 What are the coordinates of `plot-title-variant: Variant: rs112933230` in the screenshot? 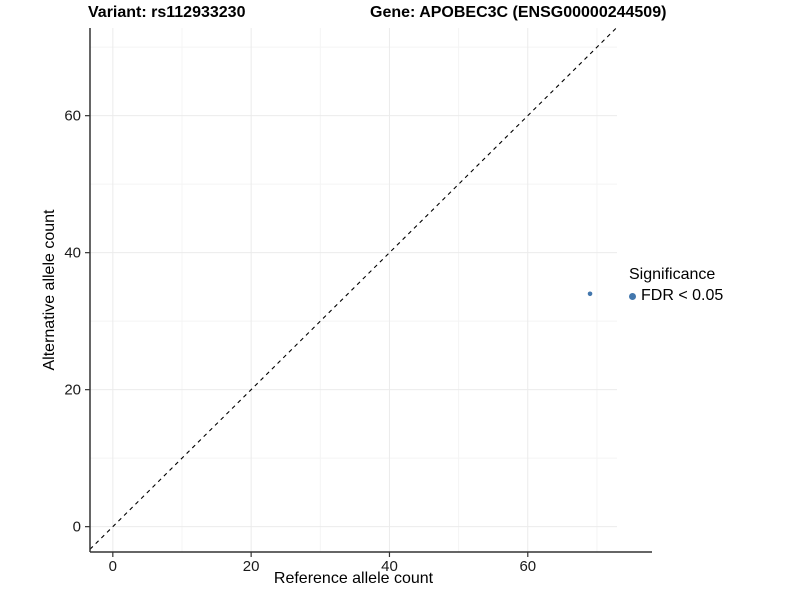 It's located at (167, 12).